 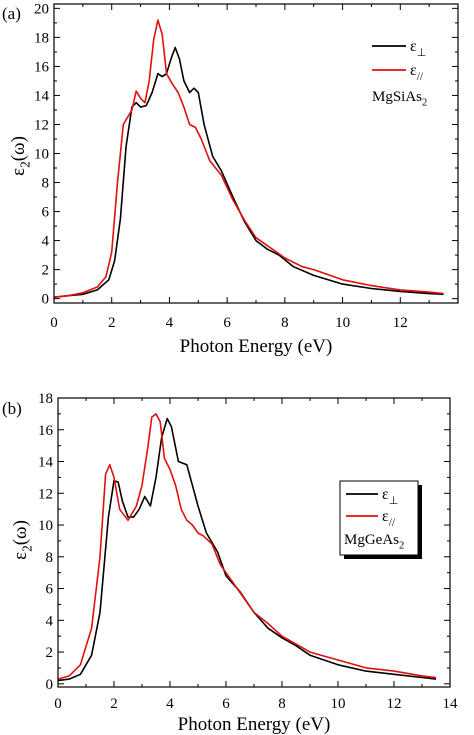 What do you see at coordinates (399, 99) in the screenshot?
I see `material-label: MgSiAs2` at bounding box center [399, 99].